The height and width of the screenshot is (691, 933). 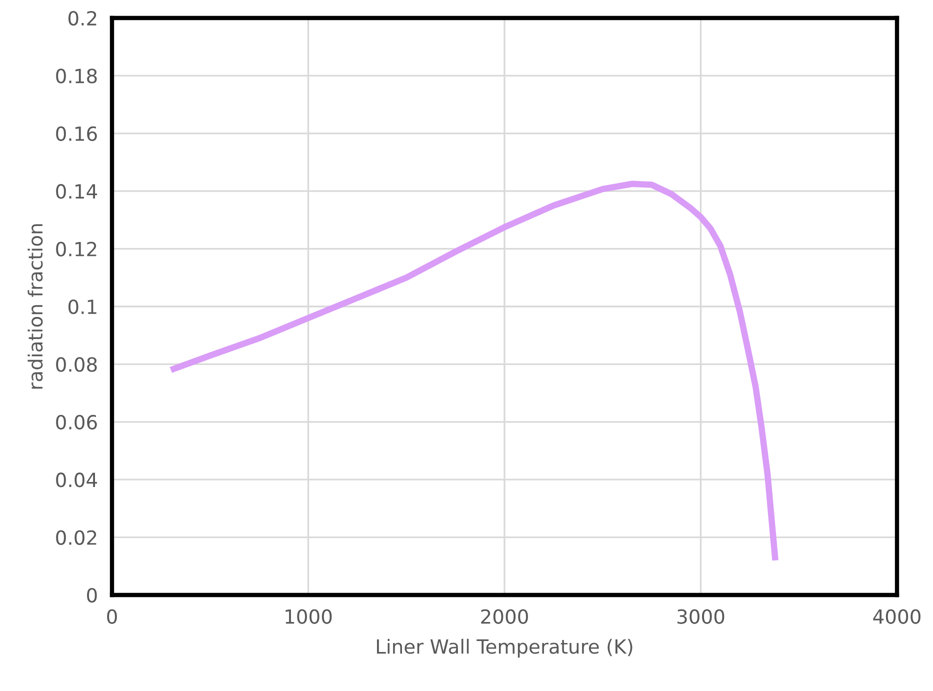 I want to click on x-tick-label: 1000, so click(x=309, y=616).